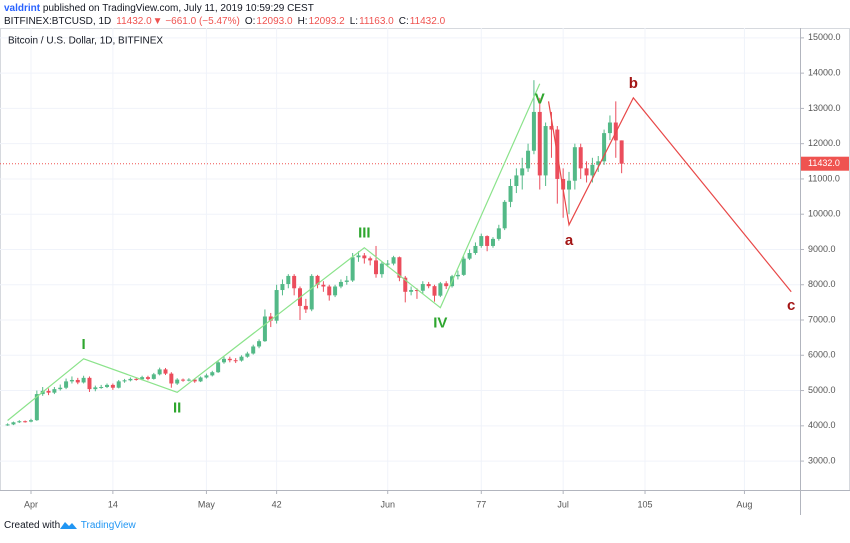  Describe the element at coordinates (822, 284) in the screenshot. I see `y-tick-label: 8000.0` at that location.